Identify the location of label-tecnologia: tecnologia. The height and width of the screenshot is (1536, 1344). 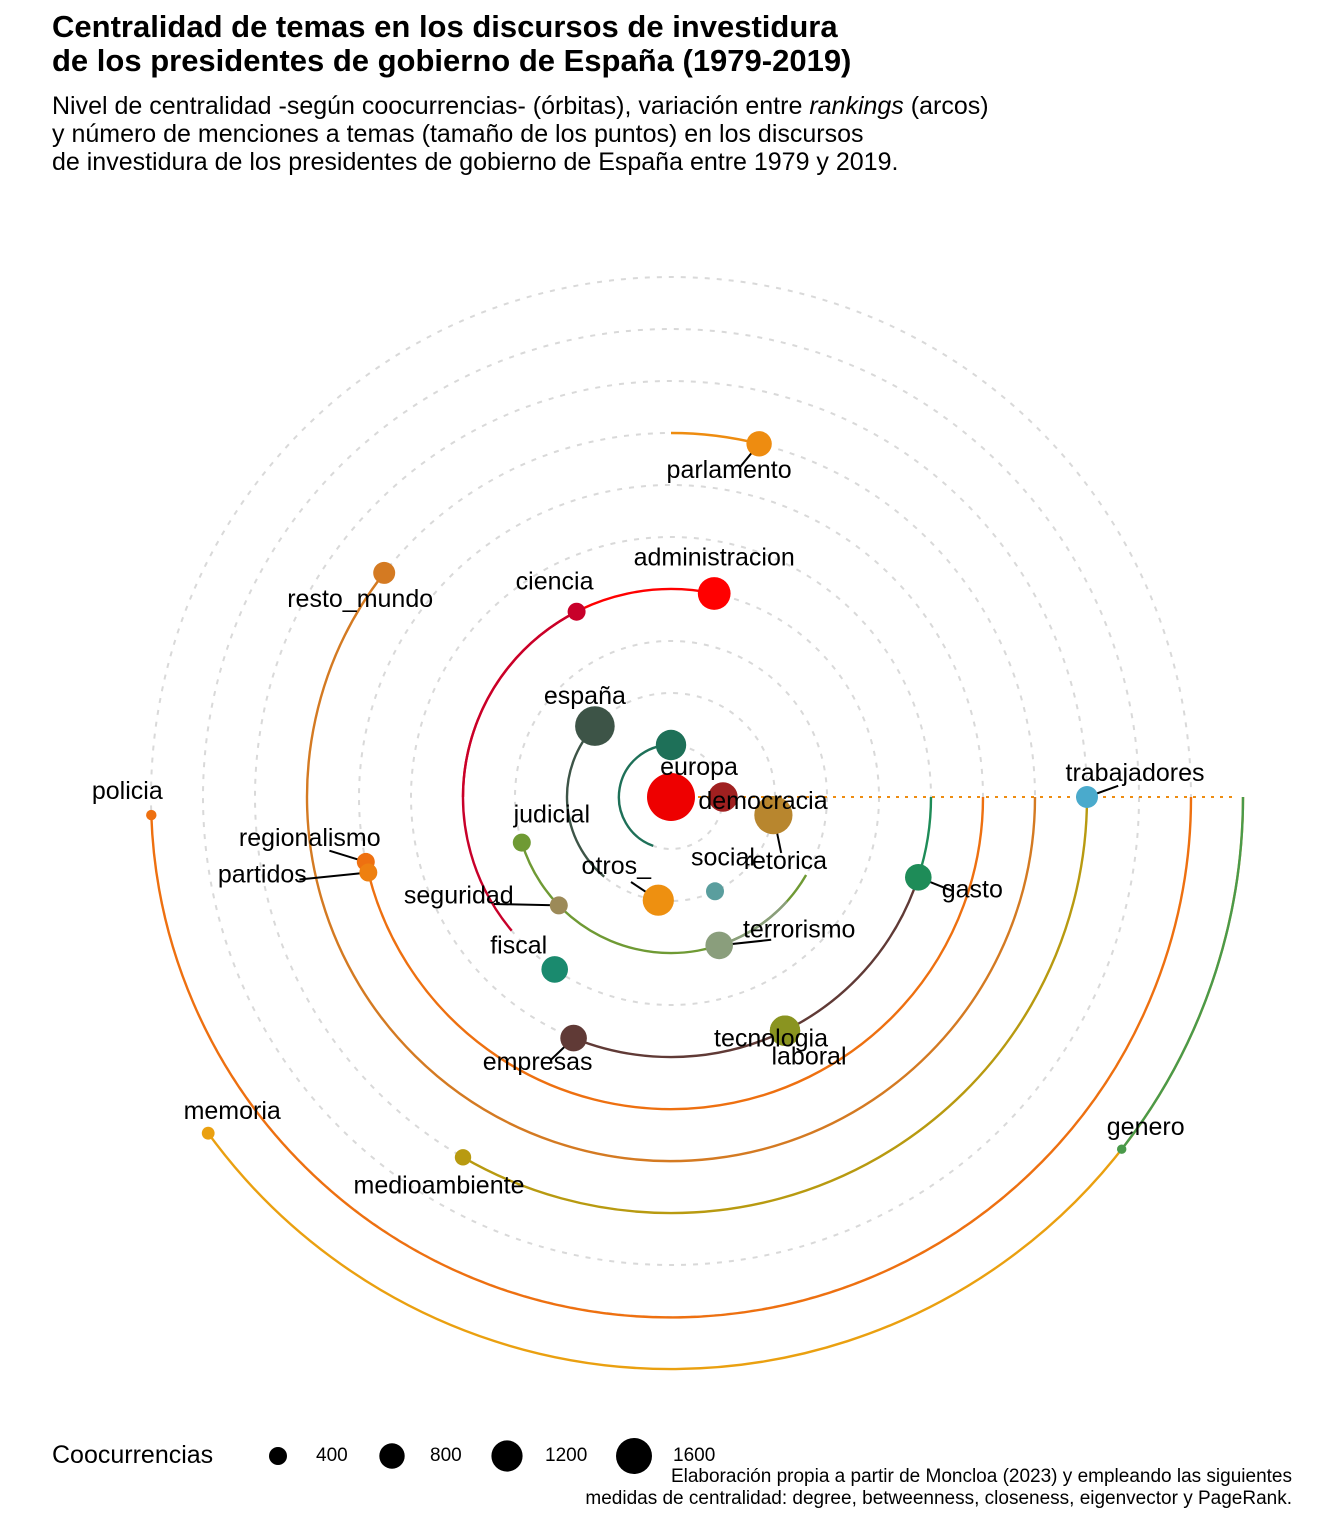
(771, 1039).